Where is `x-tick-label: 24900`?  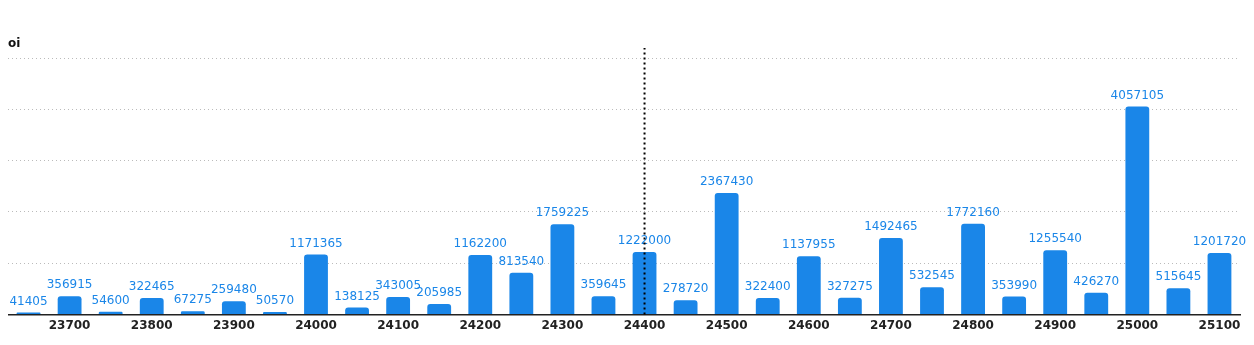 x-tick-label: 24900 is located at coordinates (1055, 324).